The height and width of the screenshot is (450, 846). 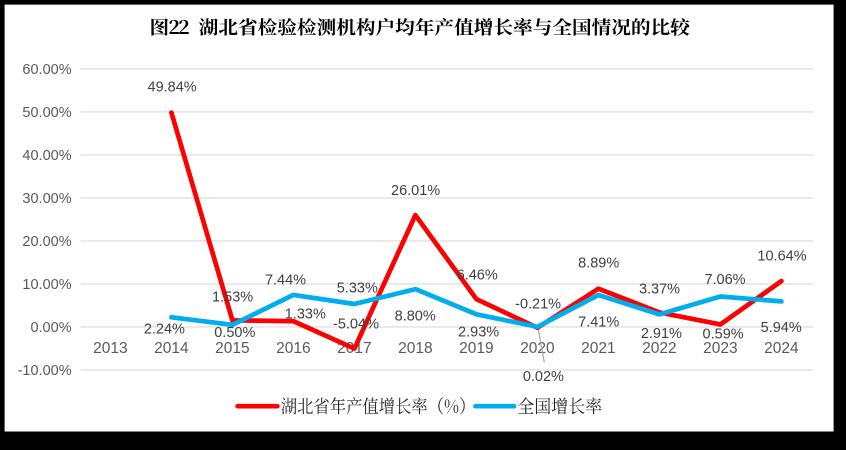 I want to click on svg-text: 26.01%, so click(x=415, y=191).